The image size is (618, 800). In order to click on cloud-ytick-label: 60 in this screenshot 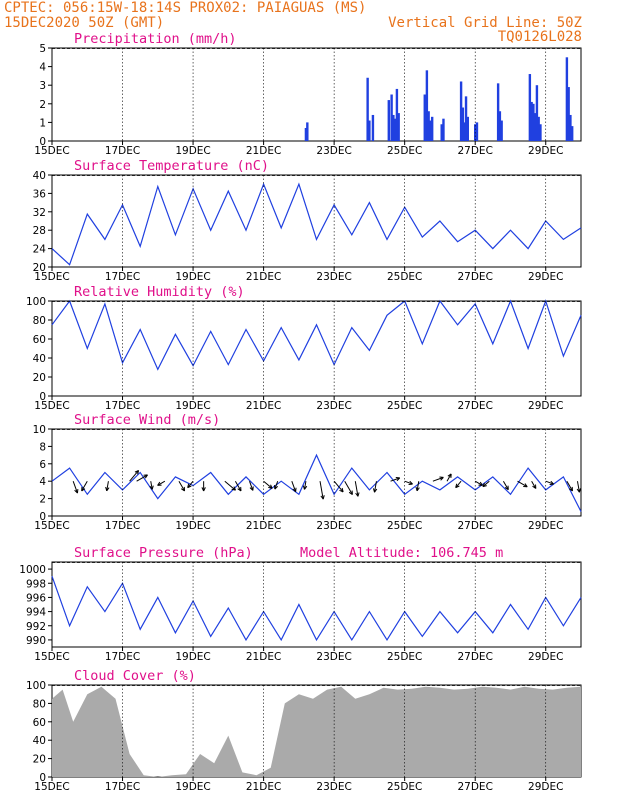, I will do `click(39, 723)`.